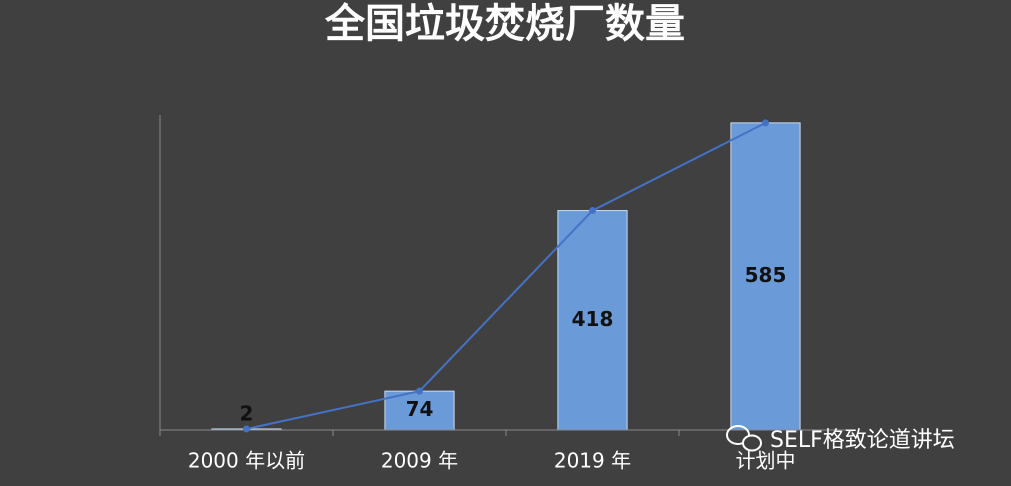 Image resolution: width=1011 pixels, height=486 pixels. I want to click on data-label: 74, so click(420, 409).